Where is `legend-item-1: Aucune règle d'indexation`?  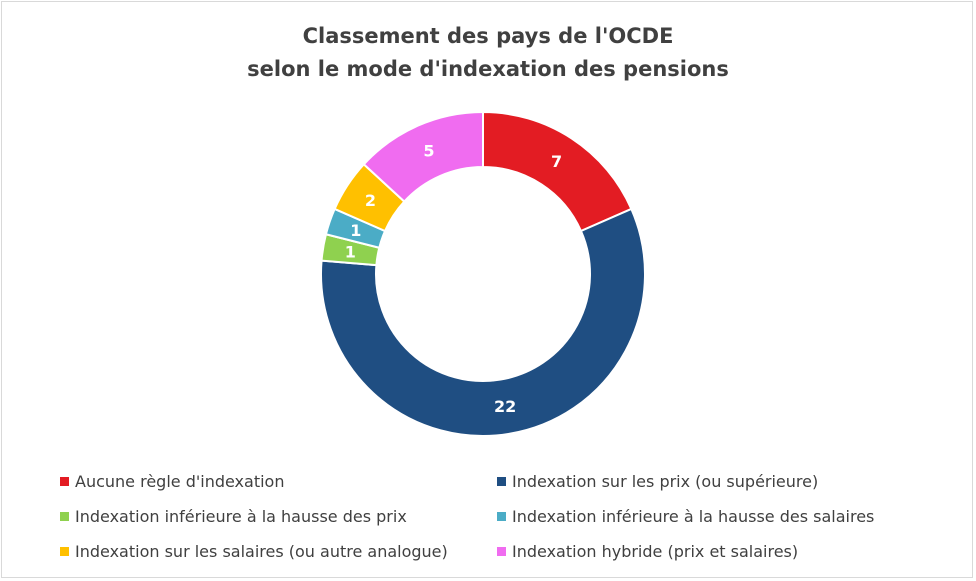
legend-item-1: Aucune règle d'indexation is located at coordinates (172, 481).